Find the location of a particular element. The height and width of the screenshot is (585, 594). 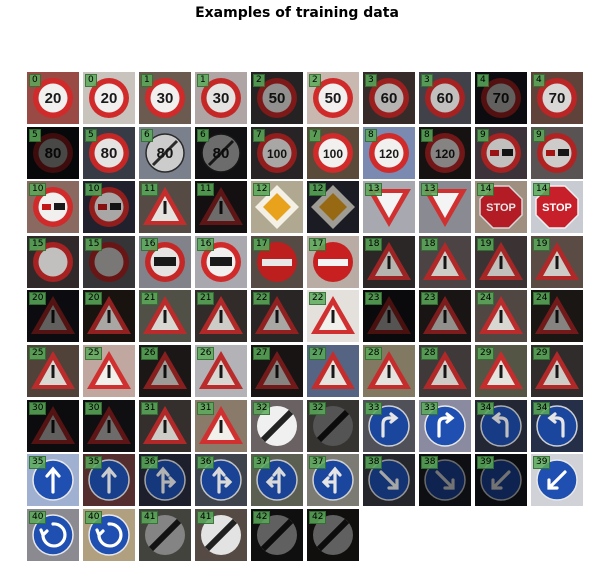

speed-limit-50-image: 50 is located at coordinates (333, 98).